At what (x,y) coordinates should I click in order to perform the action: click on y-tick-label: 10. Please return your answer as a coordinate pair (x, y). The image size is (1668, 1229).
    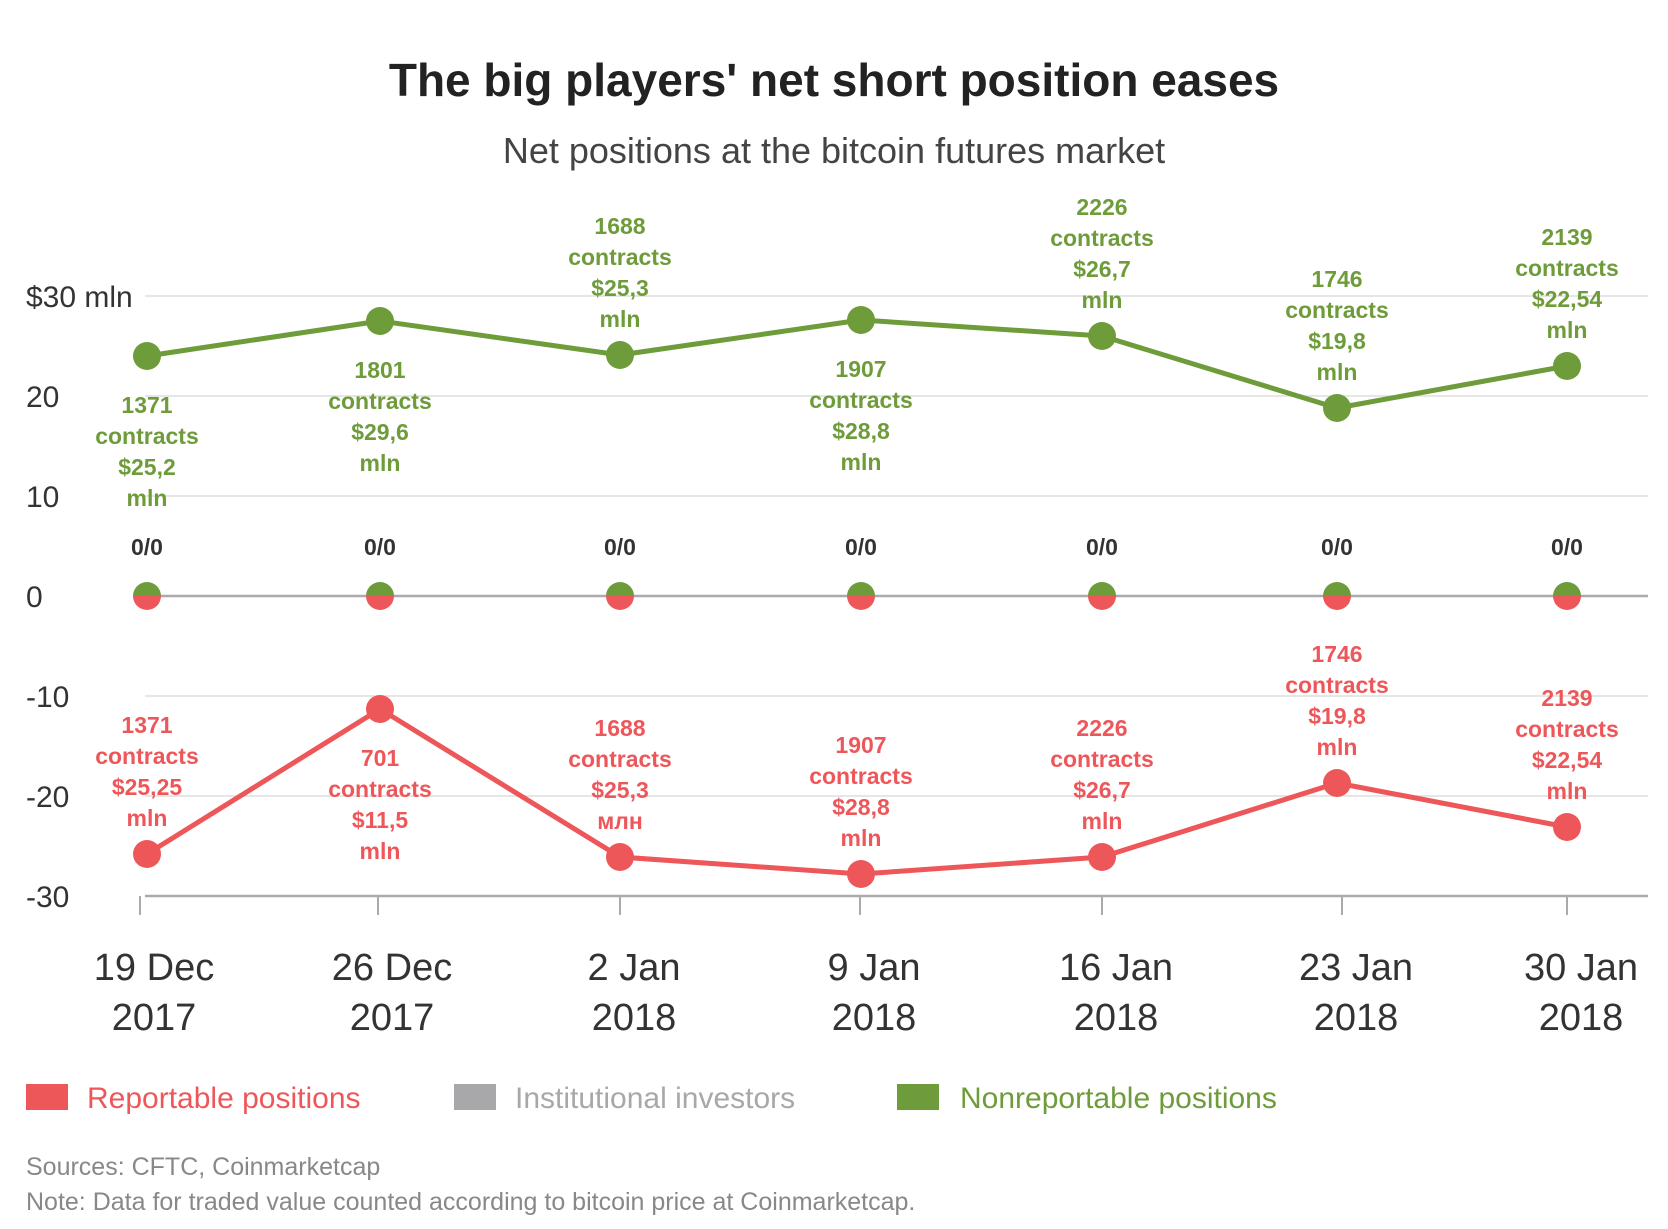
    Looking at the image, I should click on (42, 497).